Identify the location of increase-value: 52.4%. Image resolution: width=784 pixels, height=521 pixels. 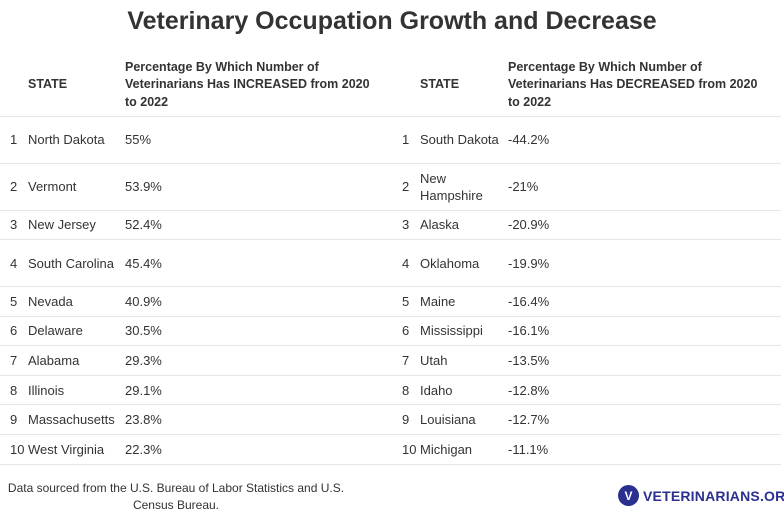
(256, 225).